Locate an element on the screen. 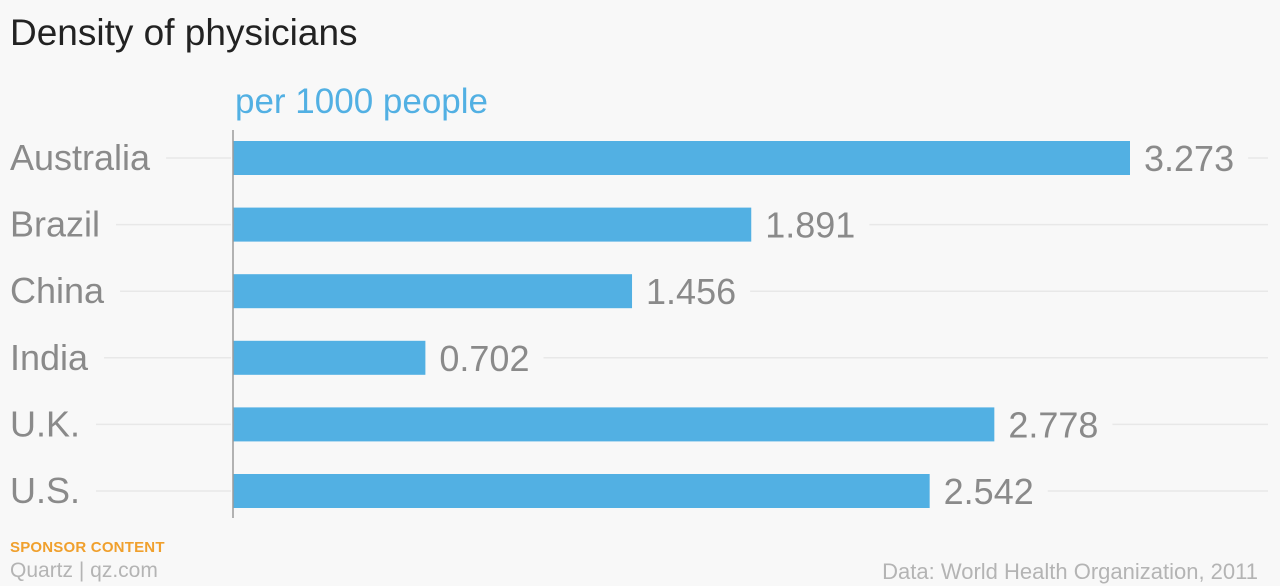 This screenshot has width=1280, height=586. value-label: 2.778 is located at coordinates (1053, 424).